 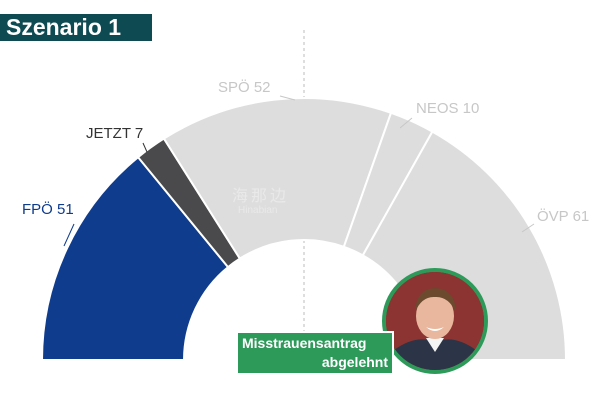 I want to click on callout-line1: Misstrauensantrag, so click(x=304, y=343).